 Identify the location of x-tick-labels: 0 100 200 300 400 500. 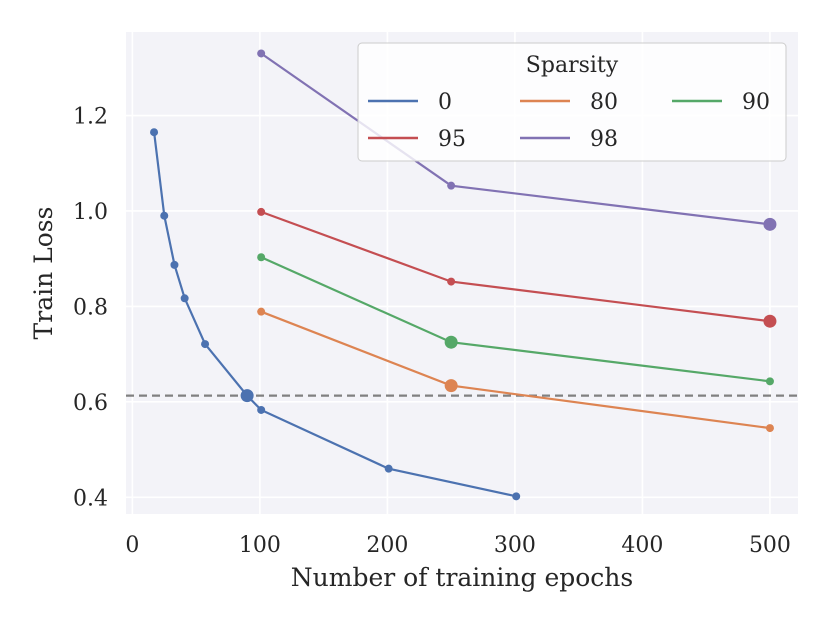
(458, 545).